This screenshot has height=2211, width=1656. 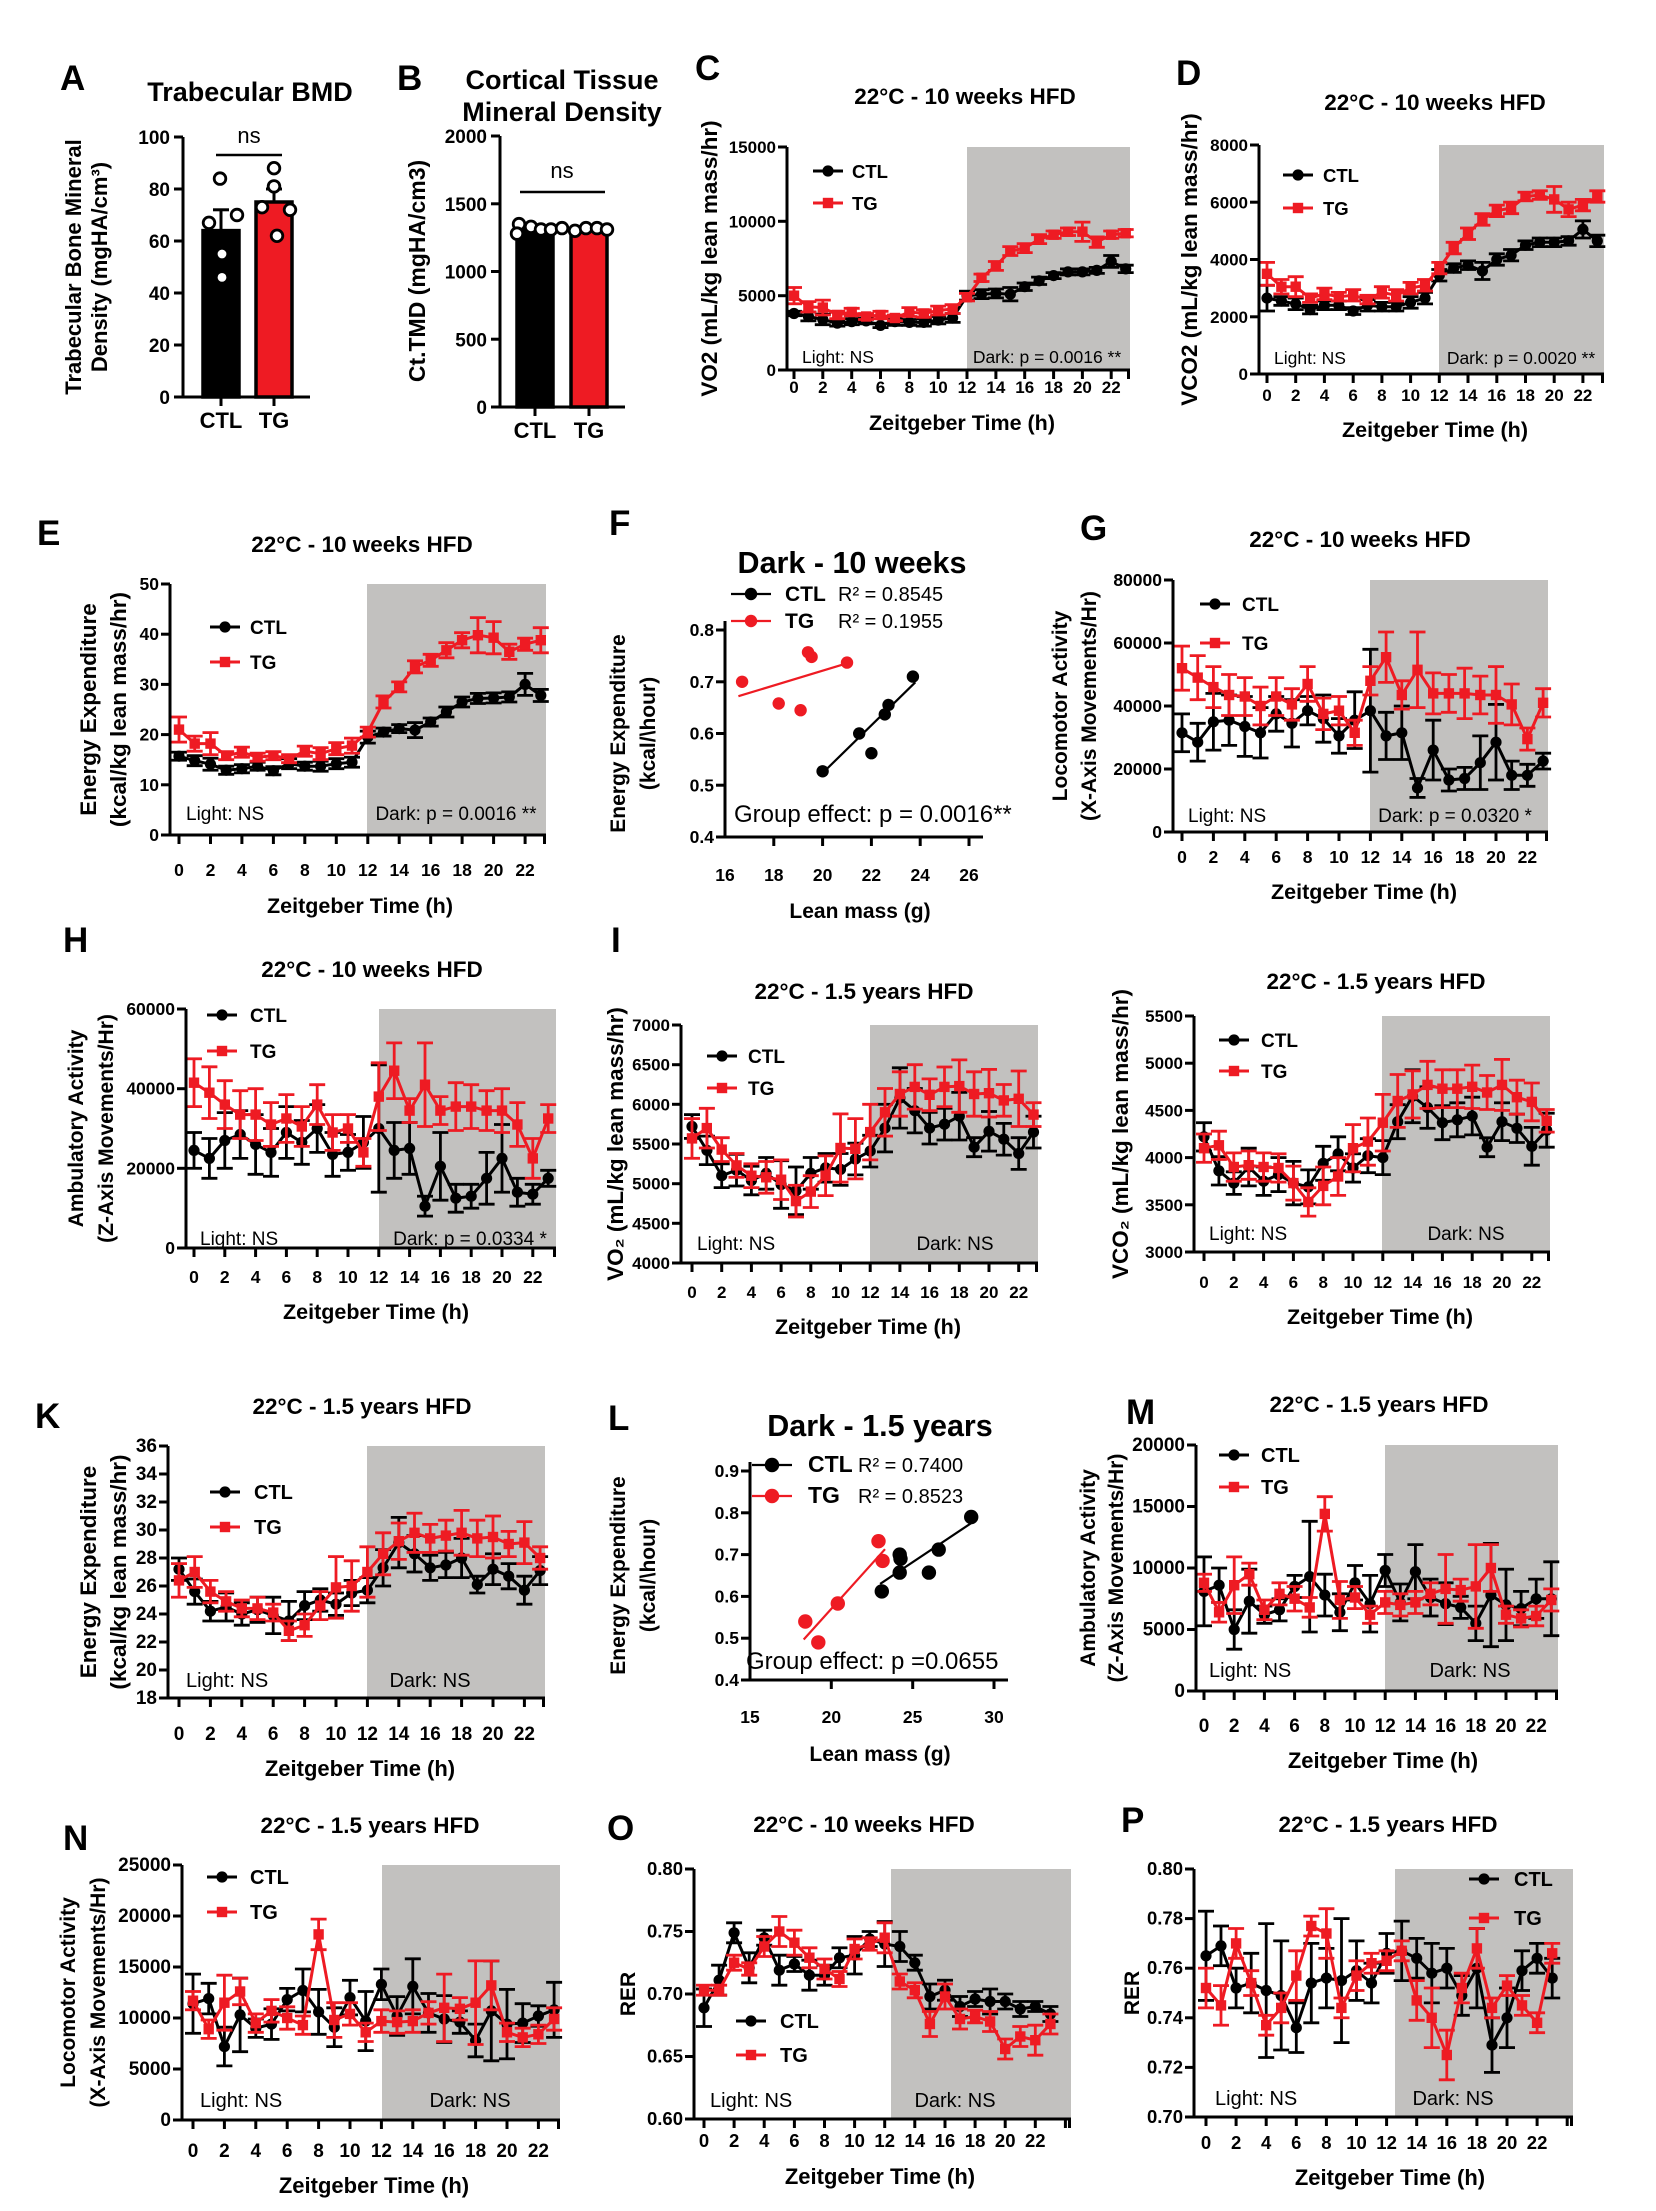 What do you see at coordinates (1521, 358) in the screenshot?
I see `svg-text: Dark: p = 0.0020 **` at bounding box center [1521, 358].